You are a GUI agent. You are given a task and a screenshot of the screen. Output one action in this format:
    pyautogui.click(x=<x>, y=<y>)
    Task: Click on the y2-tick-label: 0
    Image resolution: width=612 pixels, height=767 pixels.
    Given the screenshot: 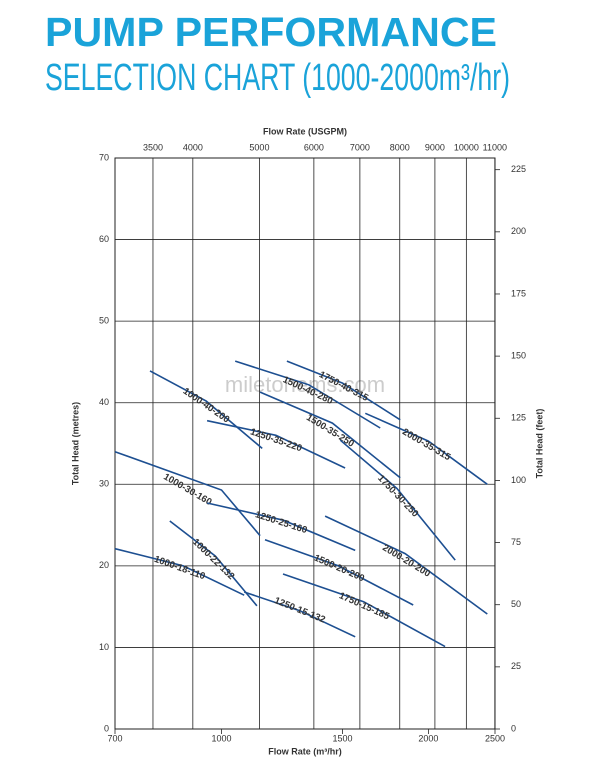 What is the action you would take?
    pyautogui.click(x=513, y=728)
    